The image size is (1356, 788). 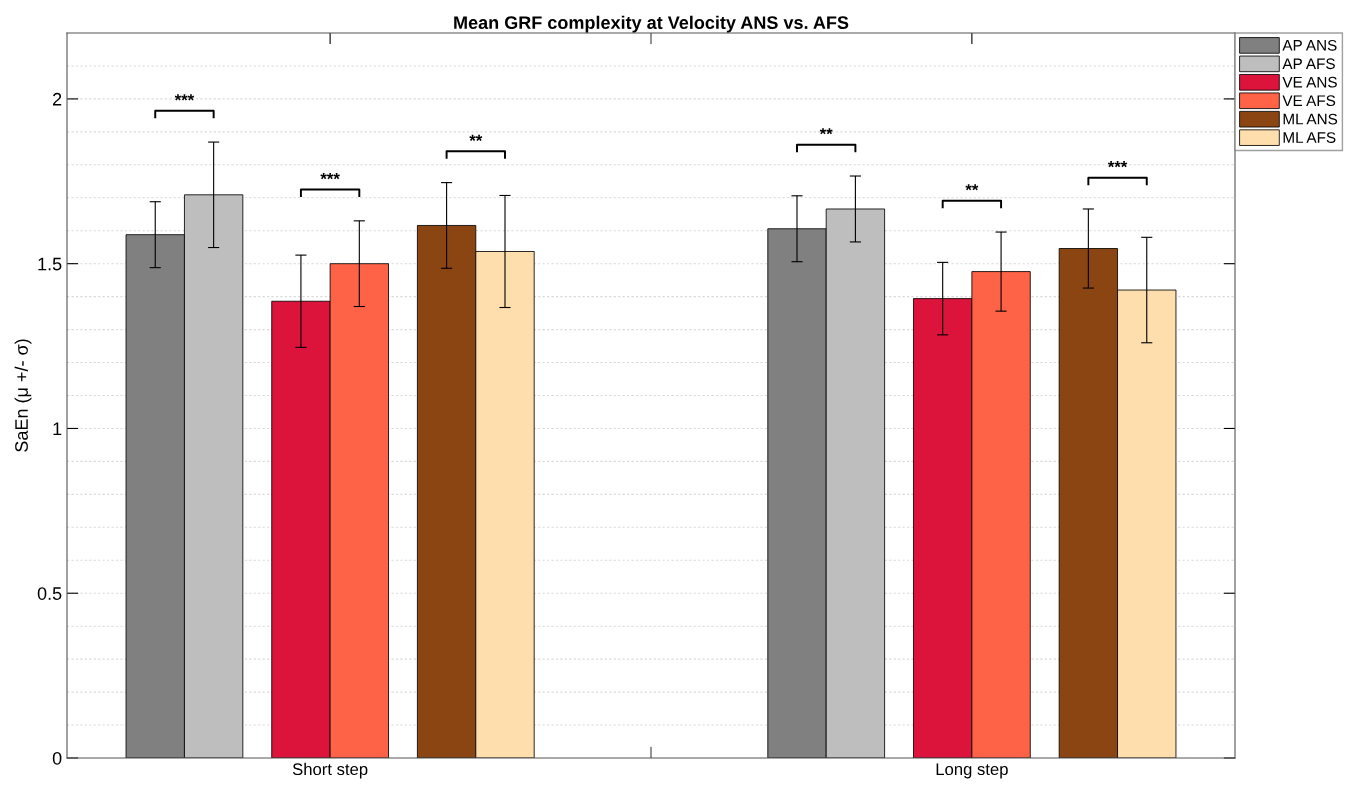 What do you see at coordinates (1310, 119) in the screenshot?
I see `legend-label: ML ANS` at bounding box center [1310, 119].